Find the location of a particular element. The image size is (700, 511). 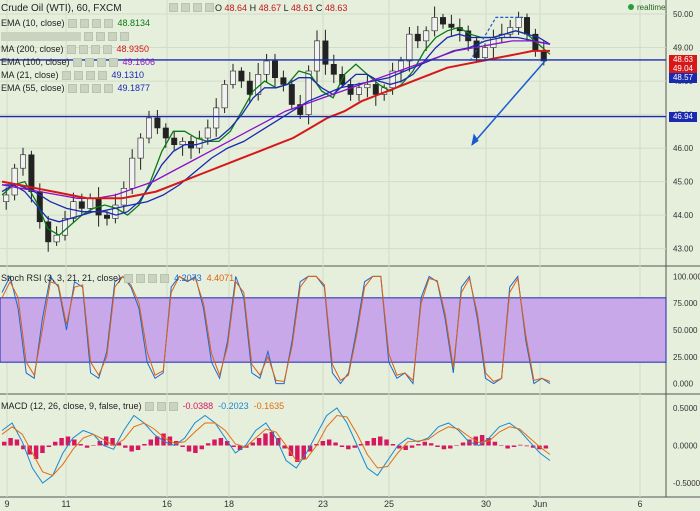

indicator-value: 49.1606 is located at coordinates (139, 62).